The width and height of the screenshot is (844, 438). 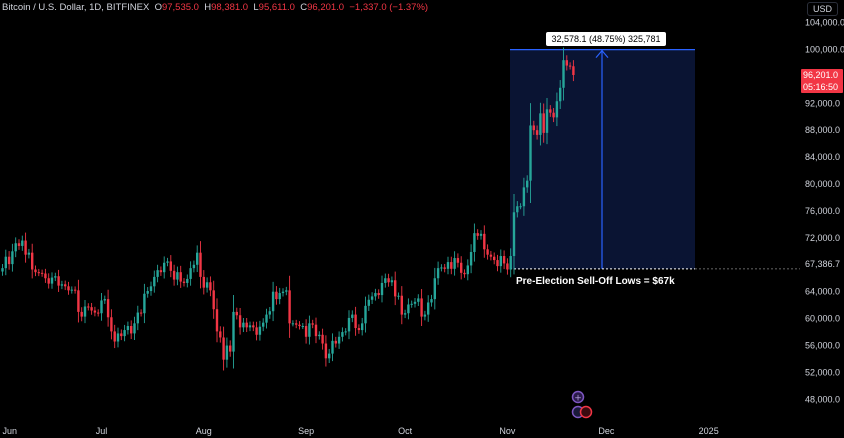 I want to click on time-tick-label: 2025, so click(x=709, y=431).